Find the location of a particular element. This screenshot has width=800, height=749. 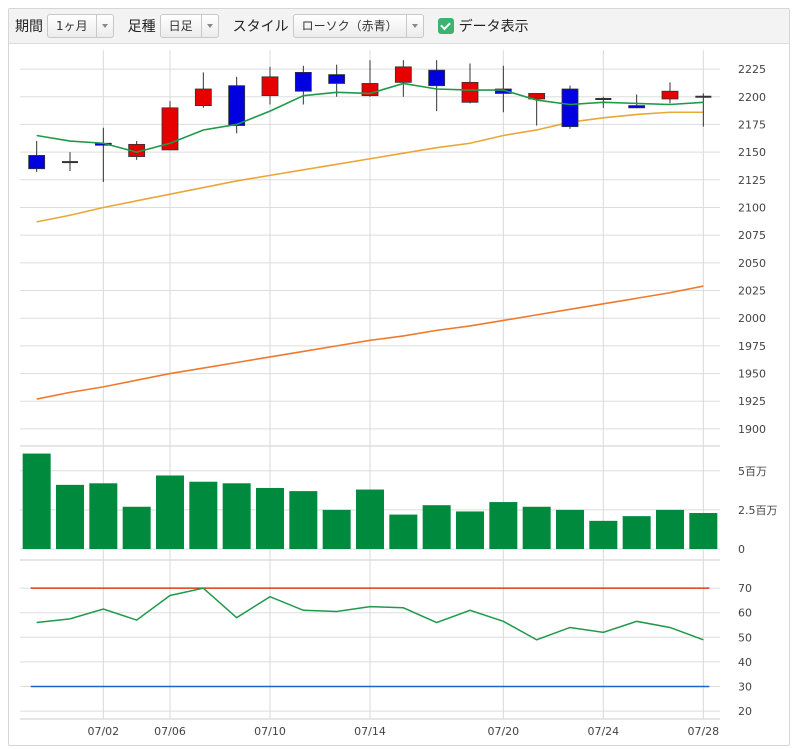

price-y-tick-label: 2150 is located at coordinates (752, 152).